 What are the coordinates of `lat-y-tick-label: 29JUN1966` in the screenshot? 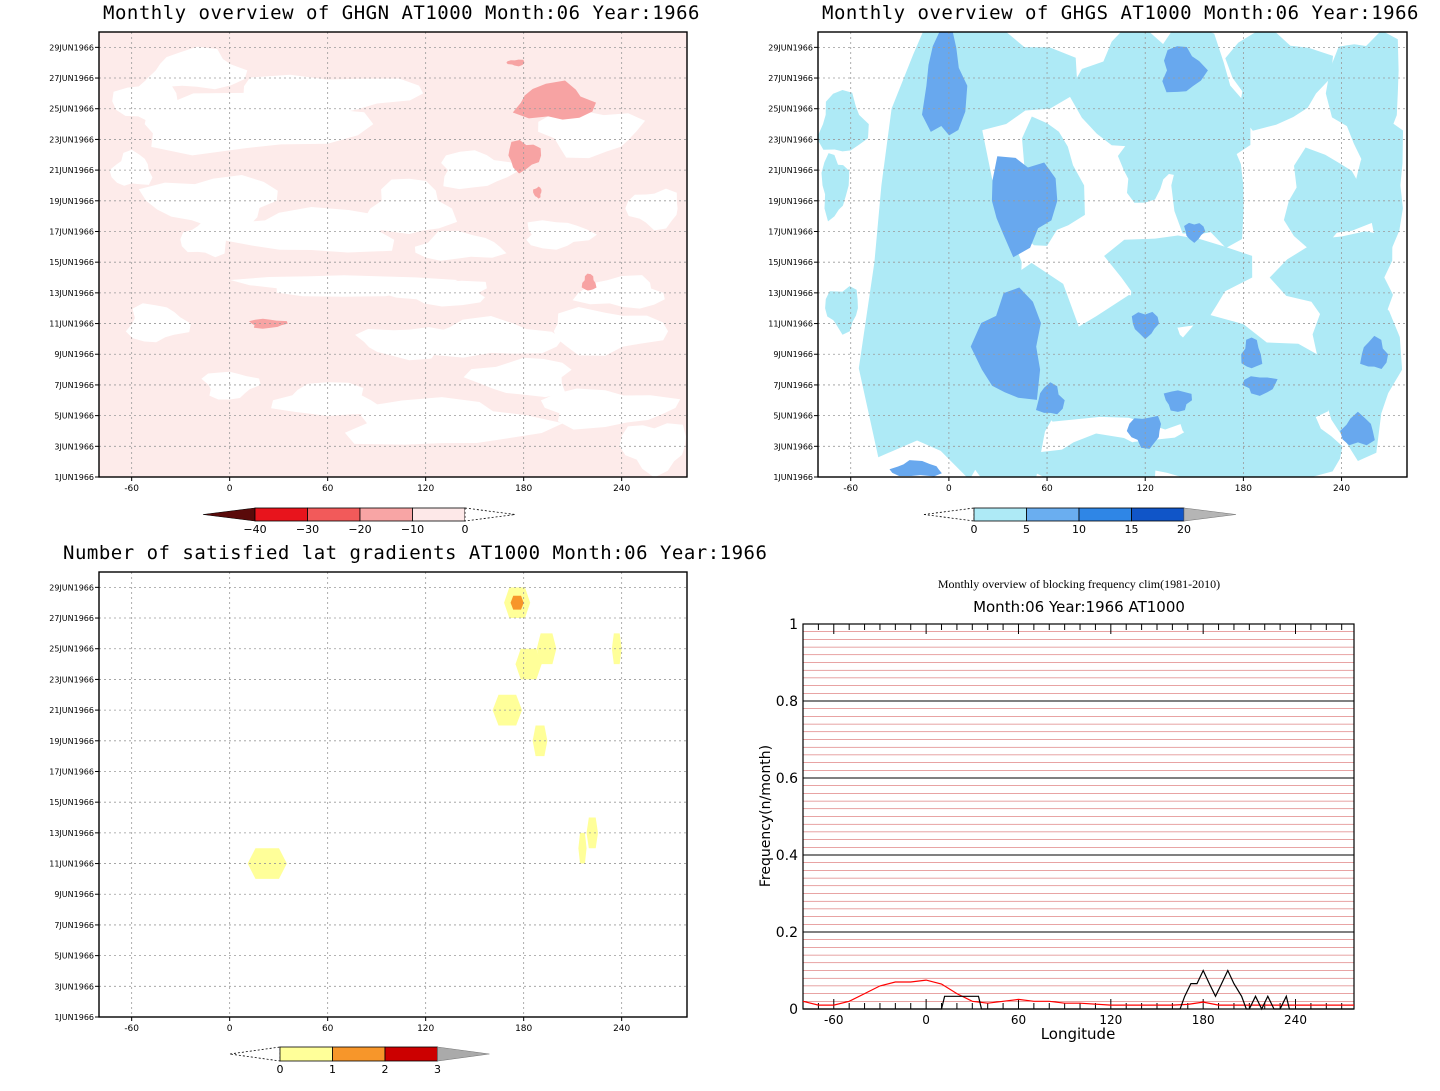 It's located at (71, 587).